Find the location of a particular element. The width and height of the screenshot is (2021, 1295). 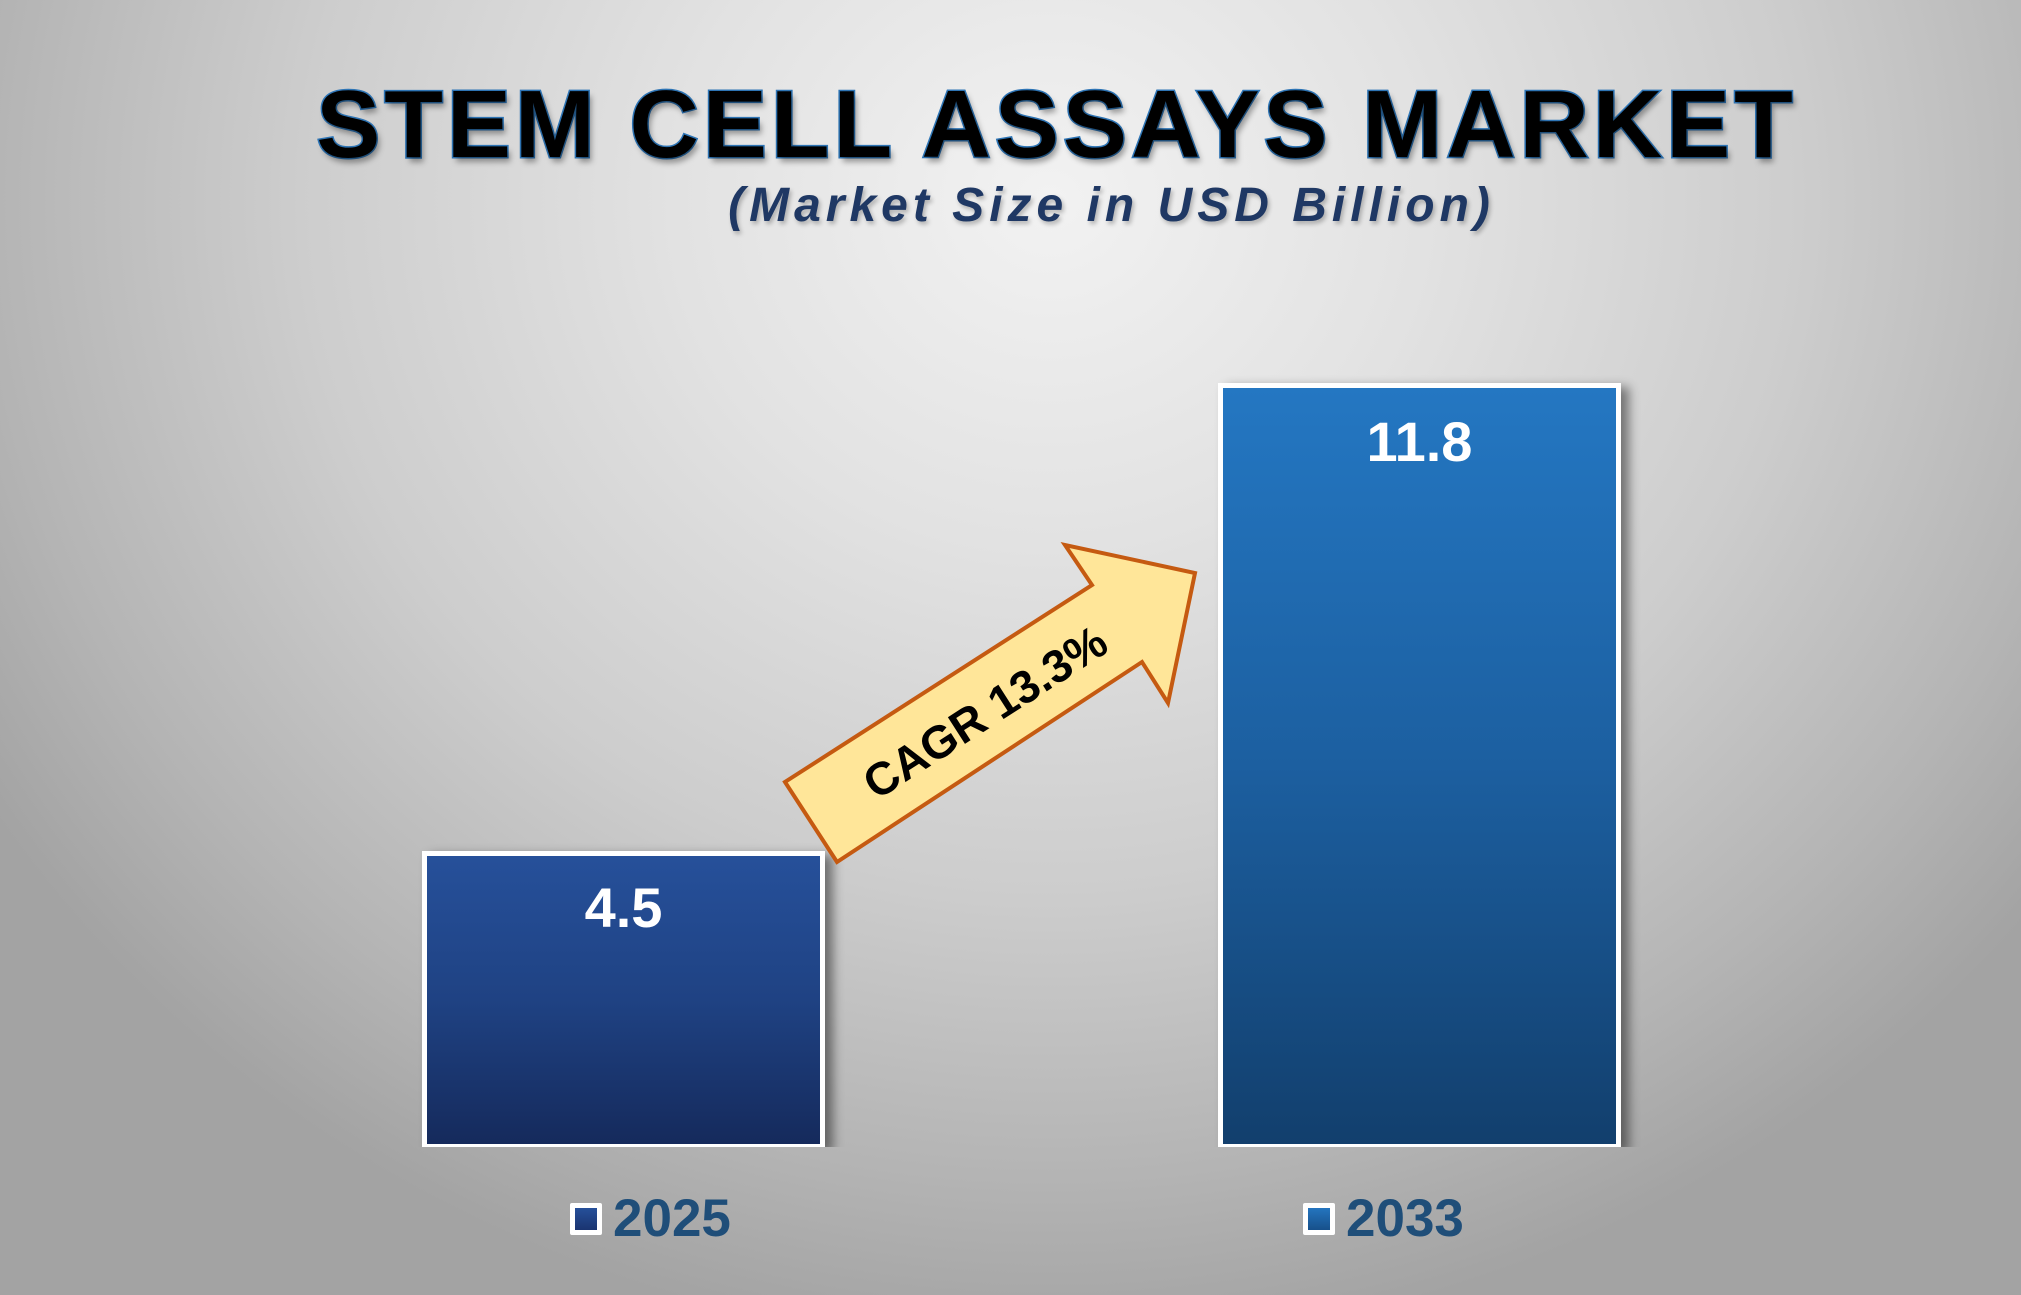

legend-label: 2025 is located at coordinates (672, 1218).